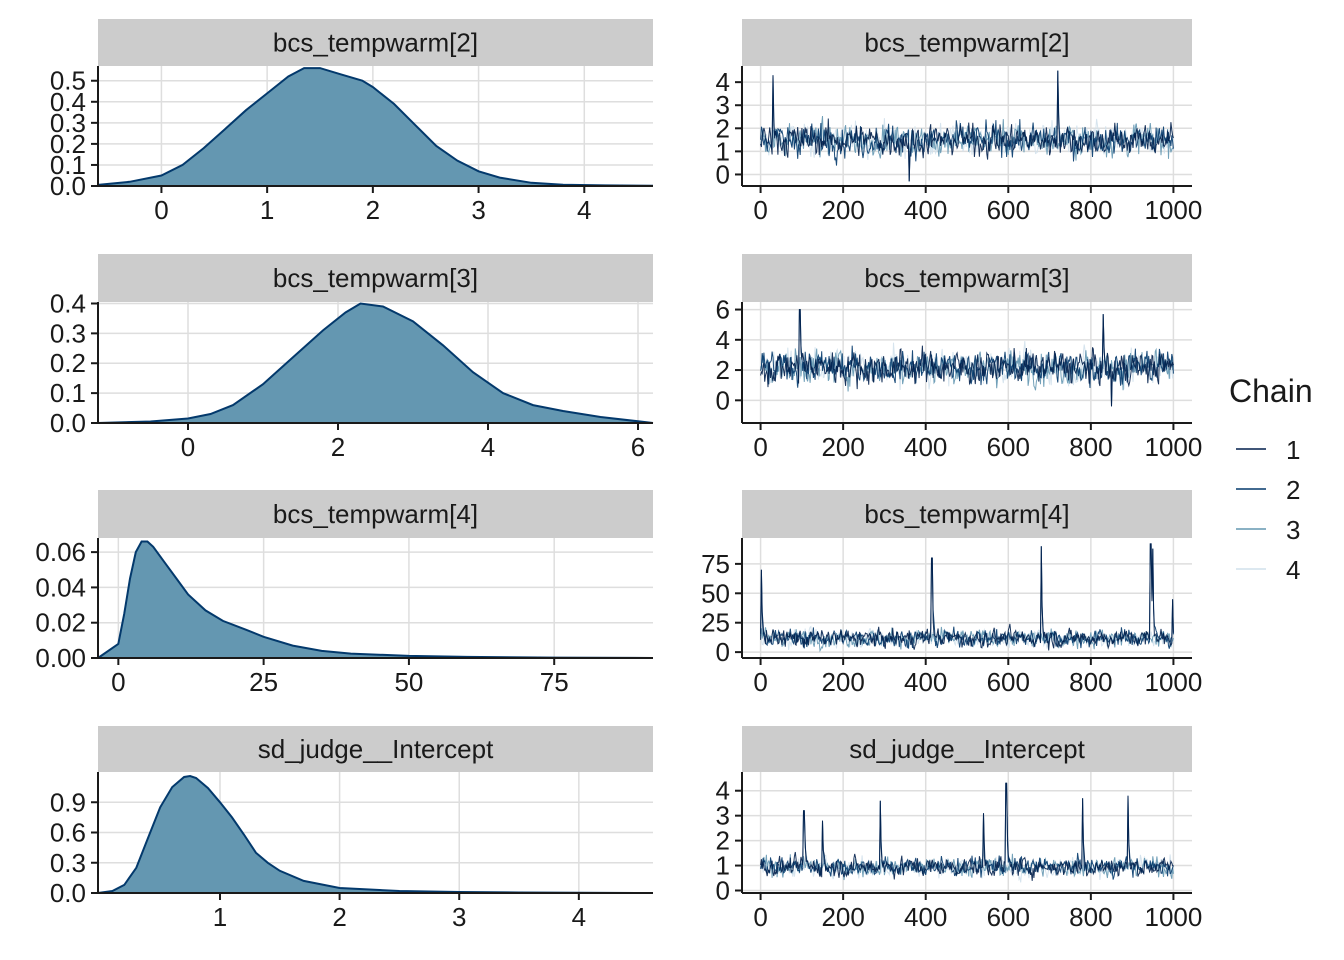 Image resolution: width=1344 pixels, height=960 pixels. Describe the element at coordinates (715, 593) in the screenshot. I see `y-tick-label: 50` at that location.